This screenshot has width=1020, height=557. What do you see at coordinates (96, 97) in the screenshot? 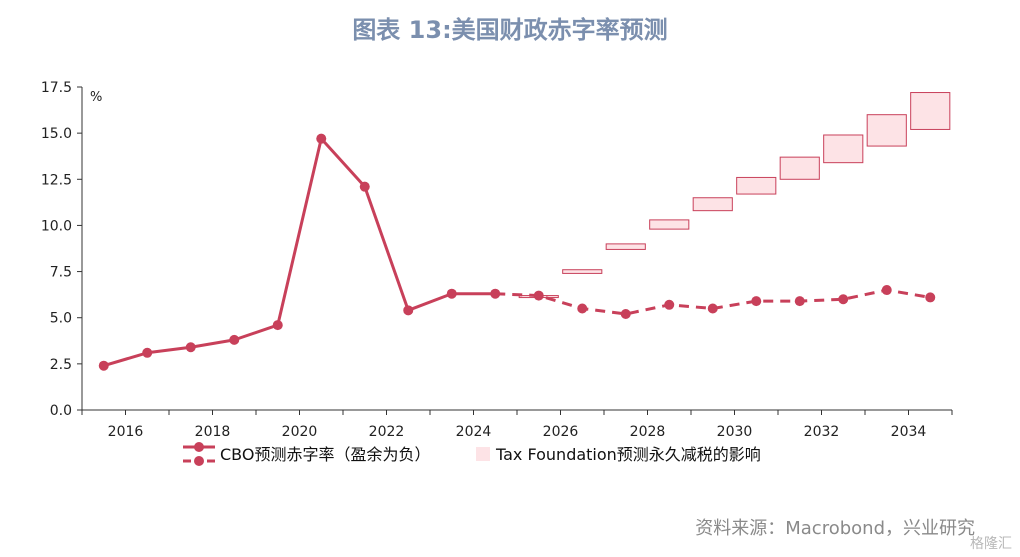
I see `y-axis-unit-label: %` at bounding box center [96, 97].